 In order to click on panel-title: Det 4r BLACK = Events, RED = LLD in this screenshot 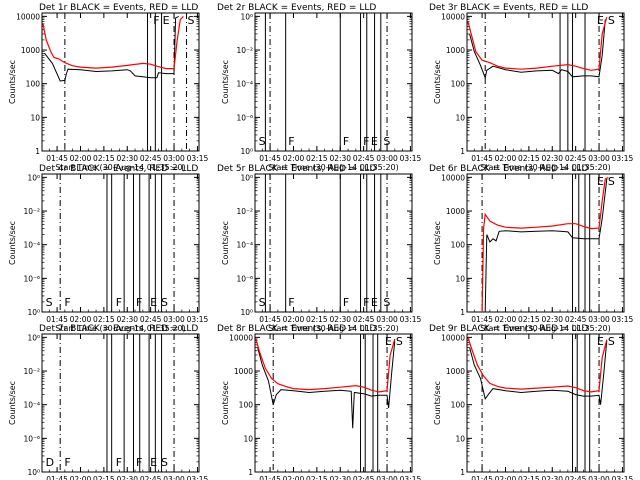, I will do `click(118, 169)`.